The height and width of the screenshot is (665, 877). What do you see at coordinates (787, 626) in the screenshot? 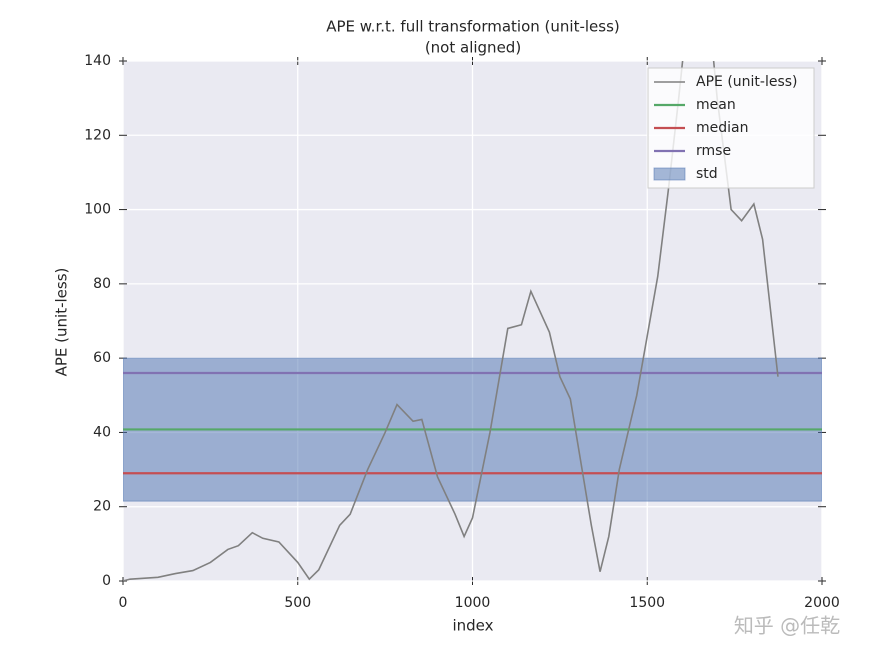
I see `watermark: 知乎 @任乾` at bounding box center [787, 626].